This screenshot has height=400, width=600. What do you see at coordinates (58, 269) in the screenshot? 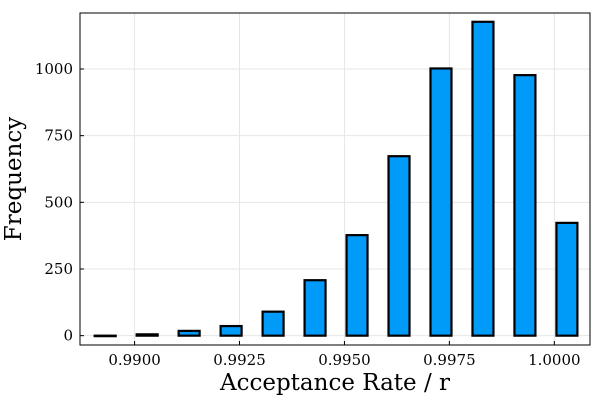
I see `y-tick-label: 250` at bounding box center [58, 269].